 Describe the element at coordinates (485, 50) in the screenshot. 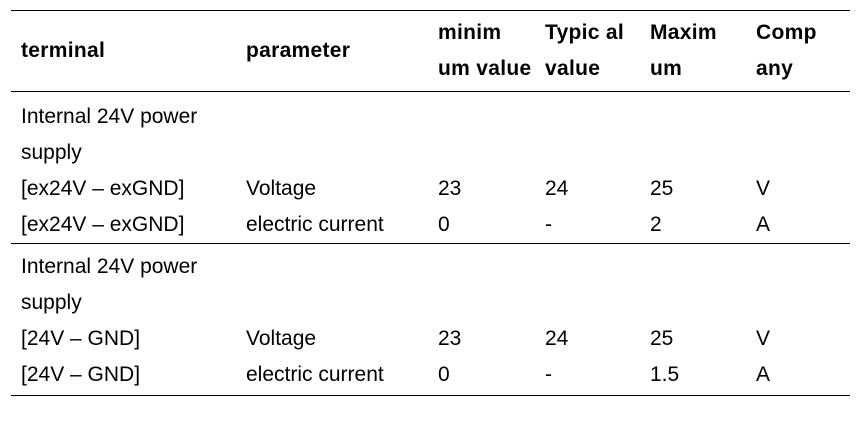

I see `header-minimum: minim um value` at that location.